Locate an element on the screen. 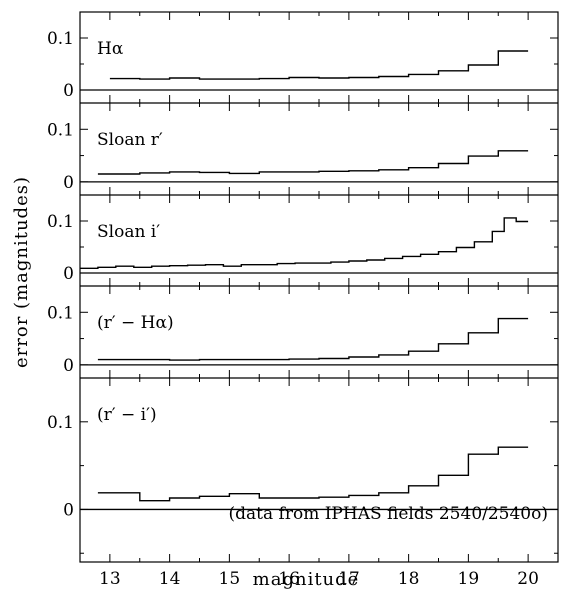  panel-2: 0 0.1 Sloan r′ is located at coordinates (303, 148).